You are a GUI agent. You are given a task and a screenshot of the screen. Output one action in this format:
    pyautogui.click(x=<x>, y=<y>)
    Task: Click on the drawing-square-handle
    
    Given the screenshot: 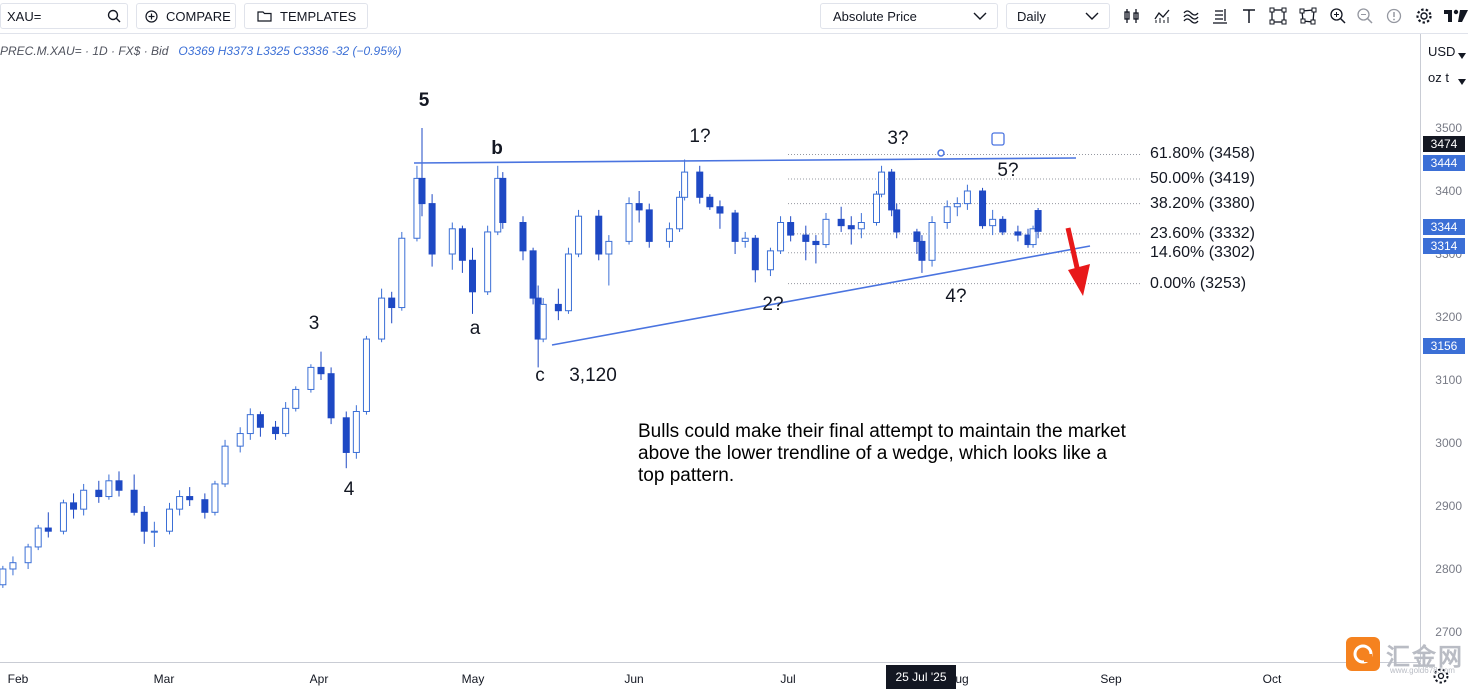 What is the action you would take?
    pyautogui.click(x=998, y=139)
    